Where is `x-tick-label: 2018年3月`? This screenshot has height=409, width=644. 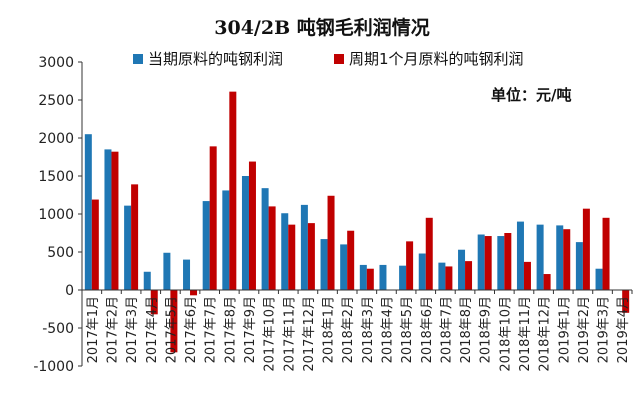
x-tick-label: 2018年3月 is located at coordinates (368, 329).